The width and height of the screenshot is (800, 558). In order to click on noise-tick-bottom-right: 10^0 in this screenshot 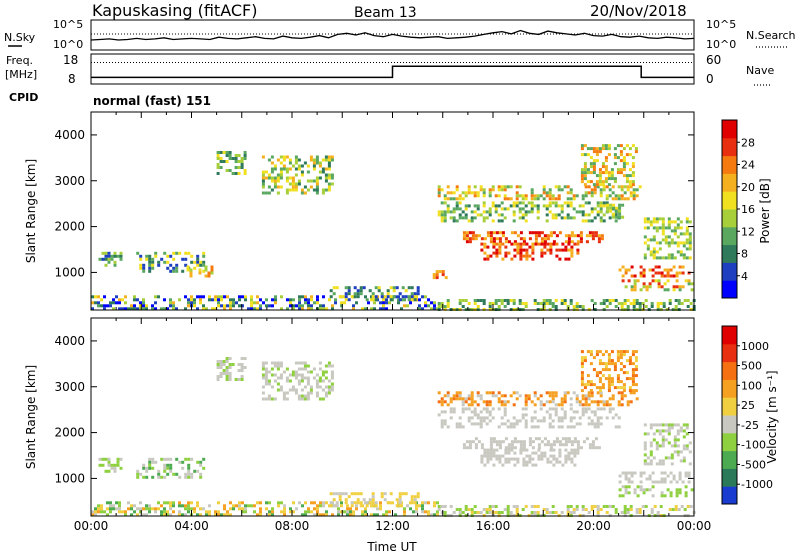, I will do `click(721, 44)`.